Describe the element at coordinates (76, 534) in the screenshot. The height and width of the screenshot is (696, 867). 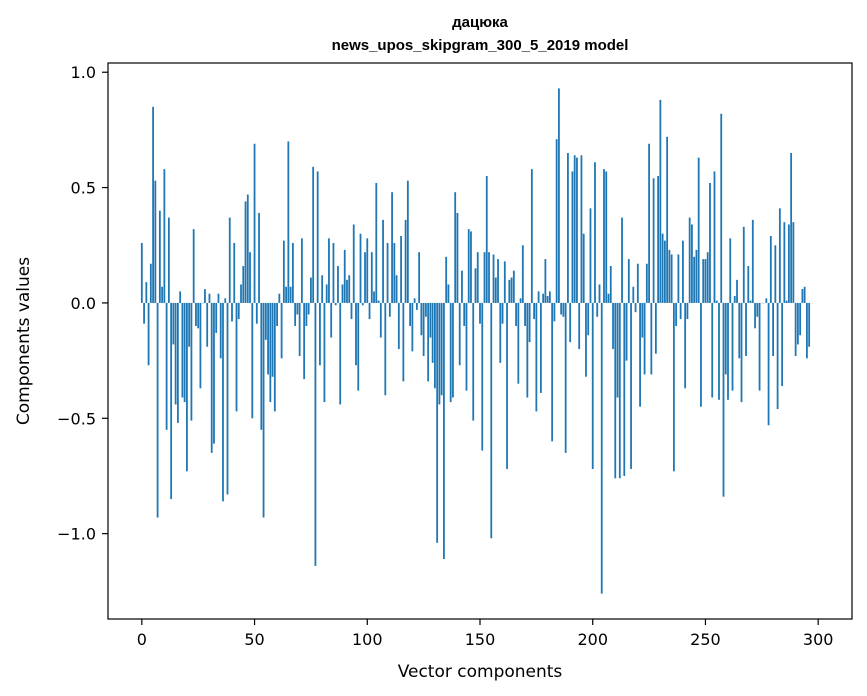
I see `y-tick-label: −1.0` at that location.